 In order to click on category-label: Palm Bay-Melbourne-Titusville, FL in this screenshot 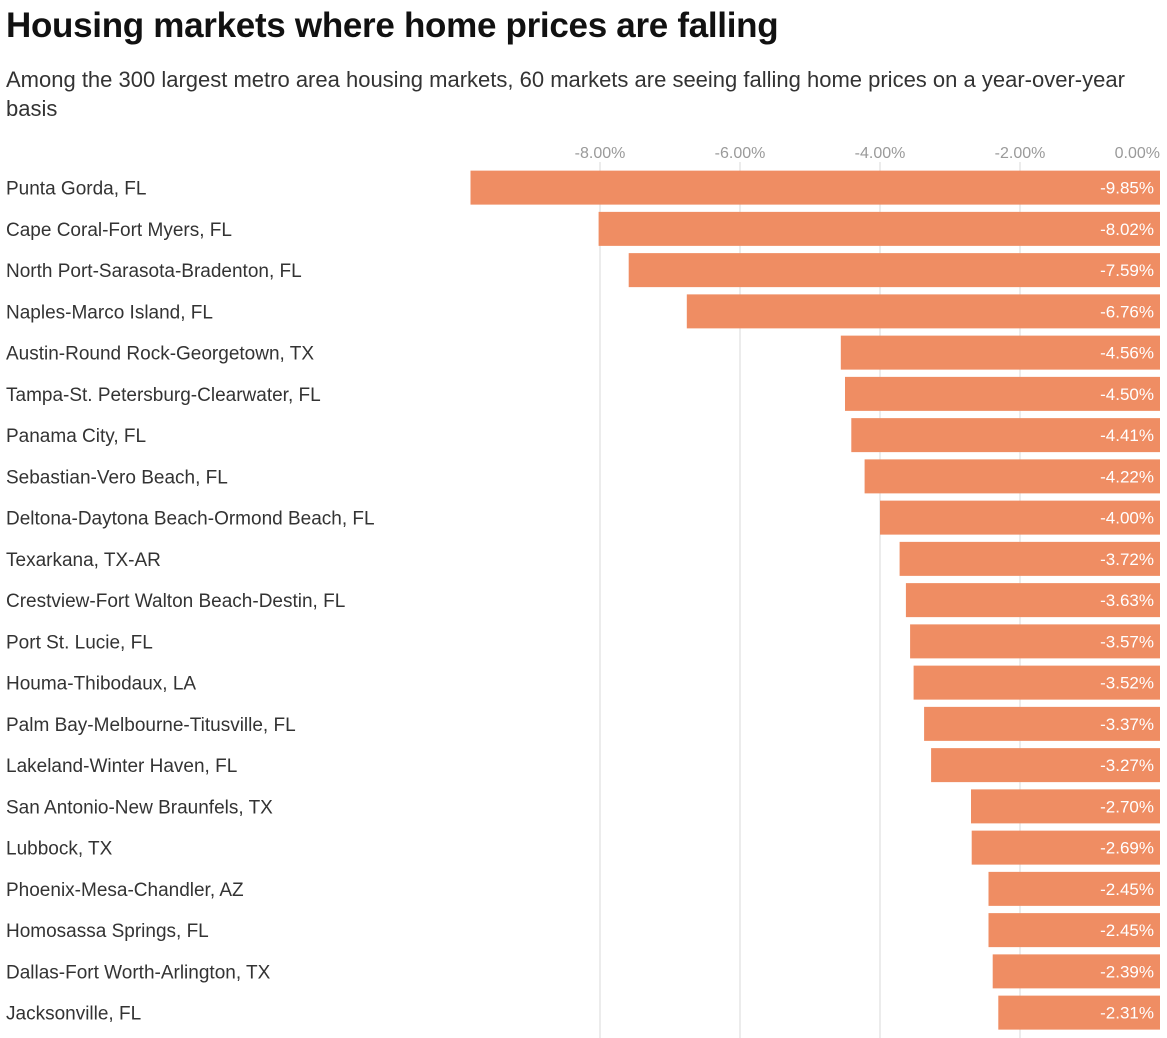, I will do `click(151, 725)`.